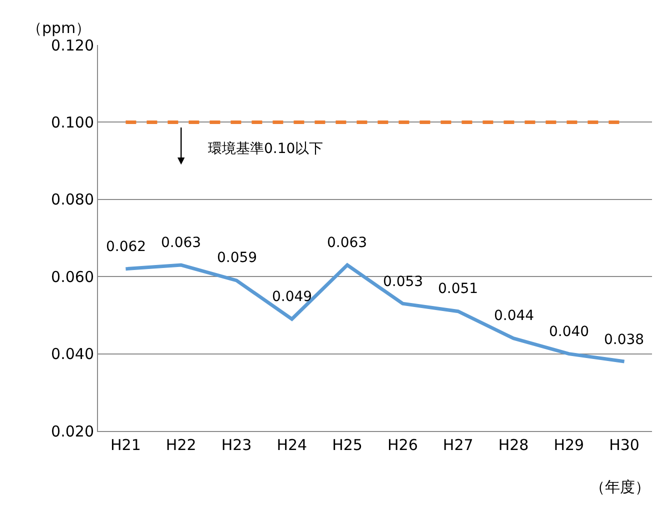 The image size is (672, 531). I want to click on y-tick-label: 0.080, so click(72, 199).